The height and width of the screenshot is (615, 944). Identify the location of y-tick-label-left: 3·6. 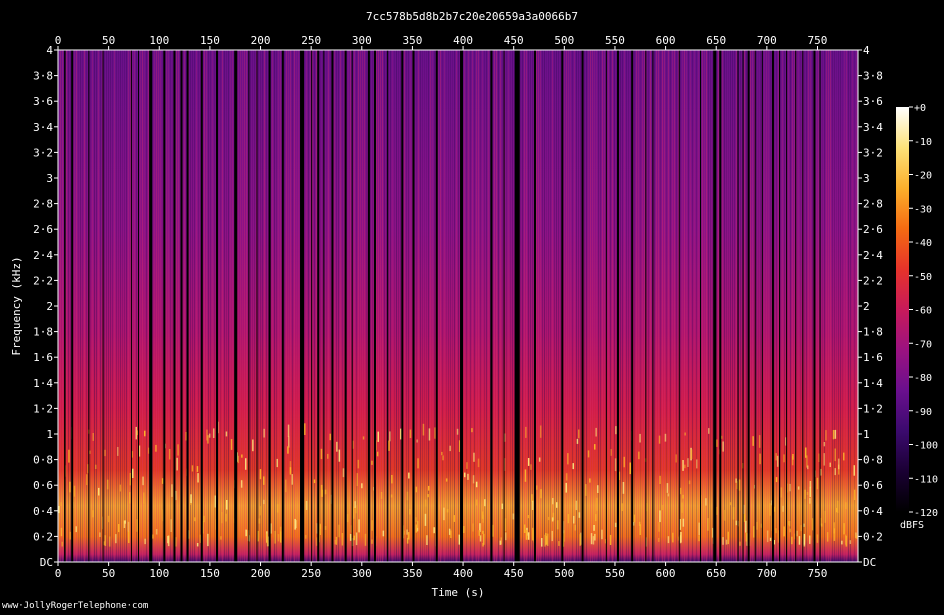
(43, 101).